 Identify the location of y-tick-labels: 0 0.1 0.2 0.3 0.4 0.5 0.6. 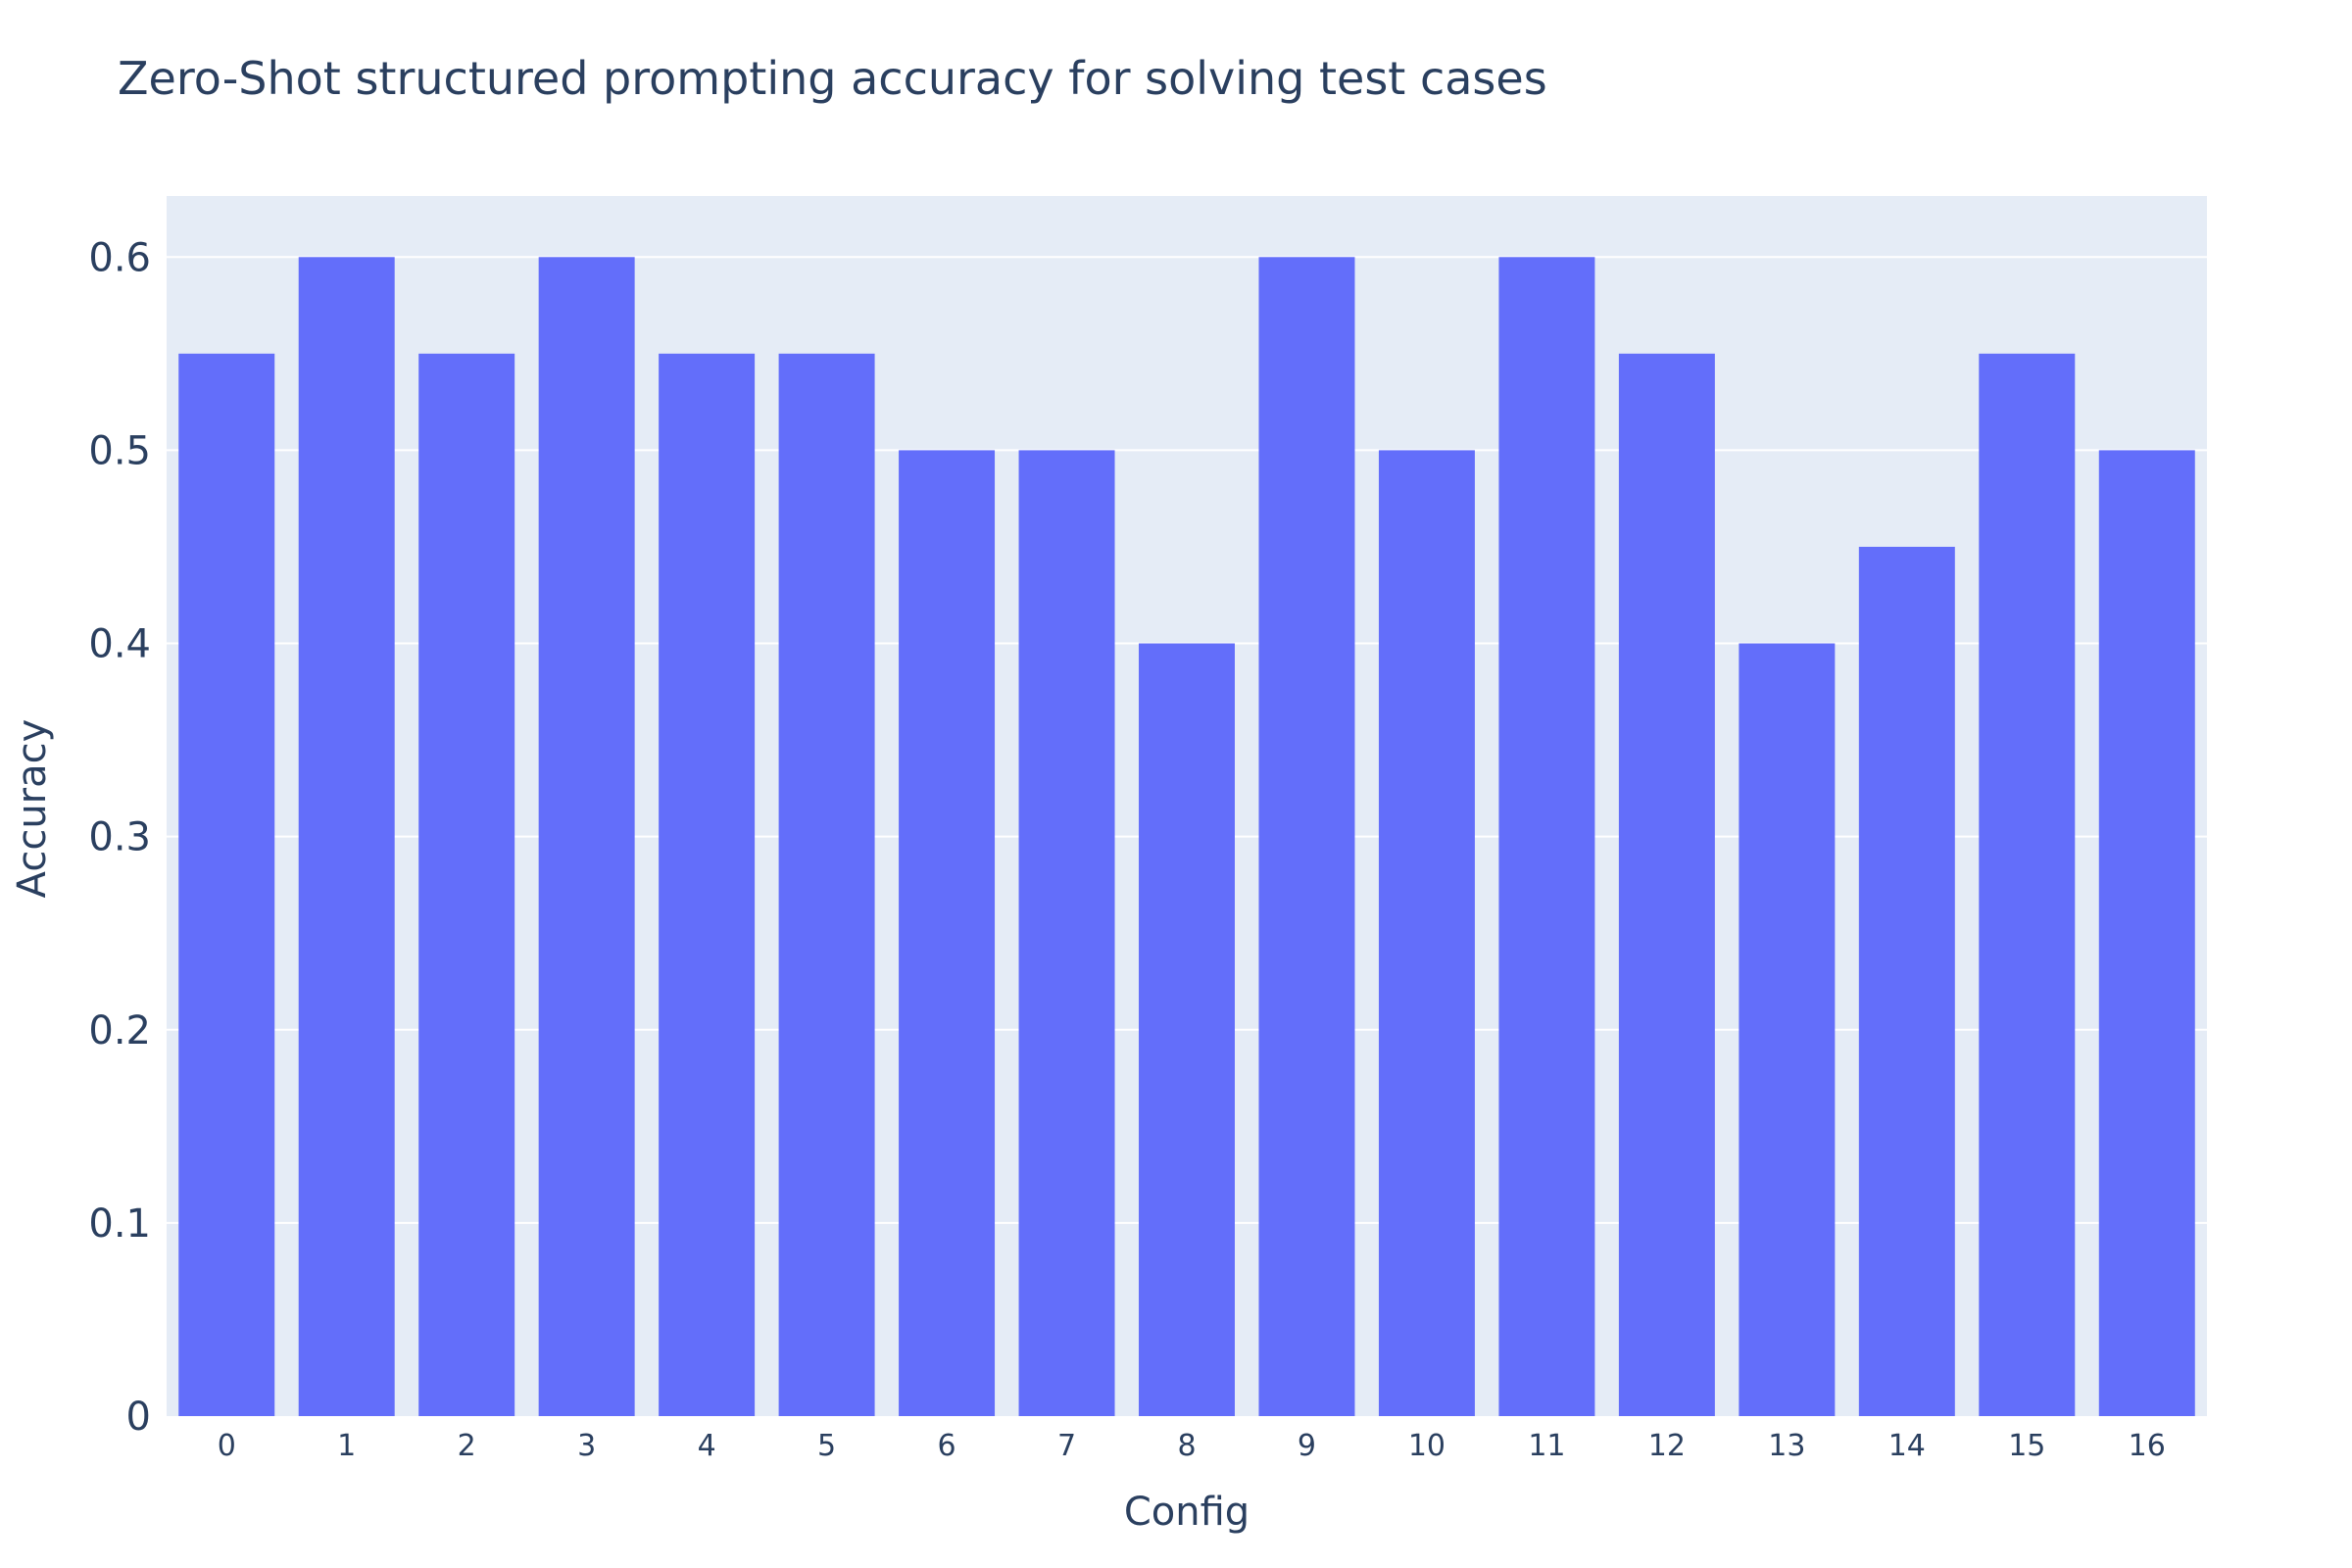
(119, 837).